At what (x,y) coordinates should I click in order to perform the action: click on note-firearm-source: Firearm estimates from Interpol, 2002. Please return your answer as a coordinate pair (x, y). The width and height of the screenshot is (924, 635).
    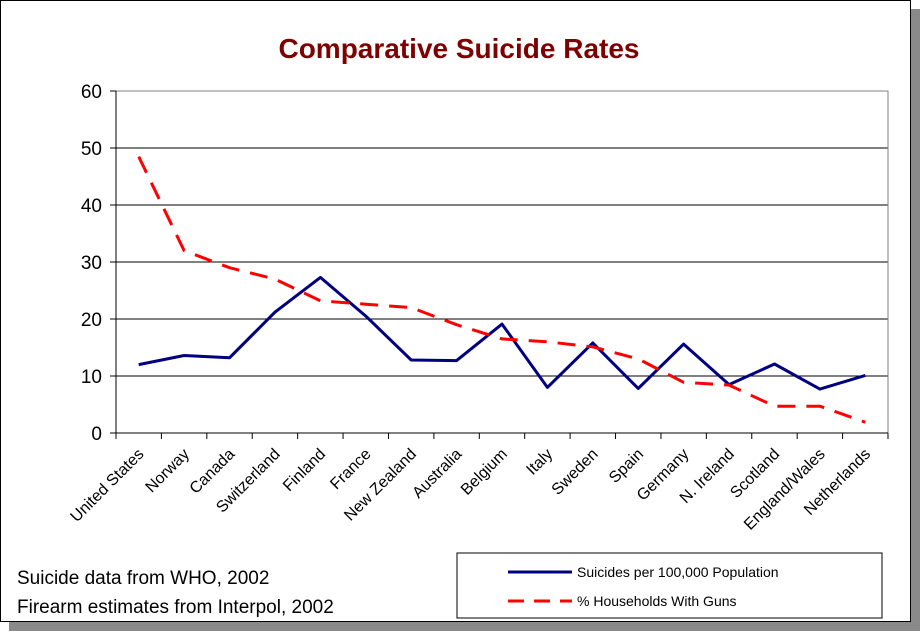
    Looking at the image, I should click on (175, 607).